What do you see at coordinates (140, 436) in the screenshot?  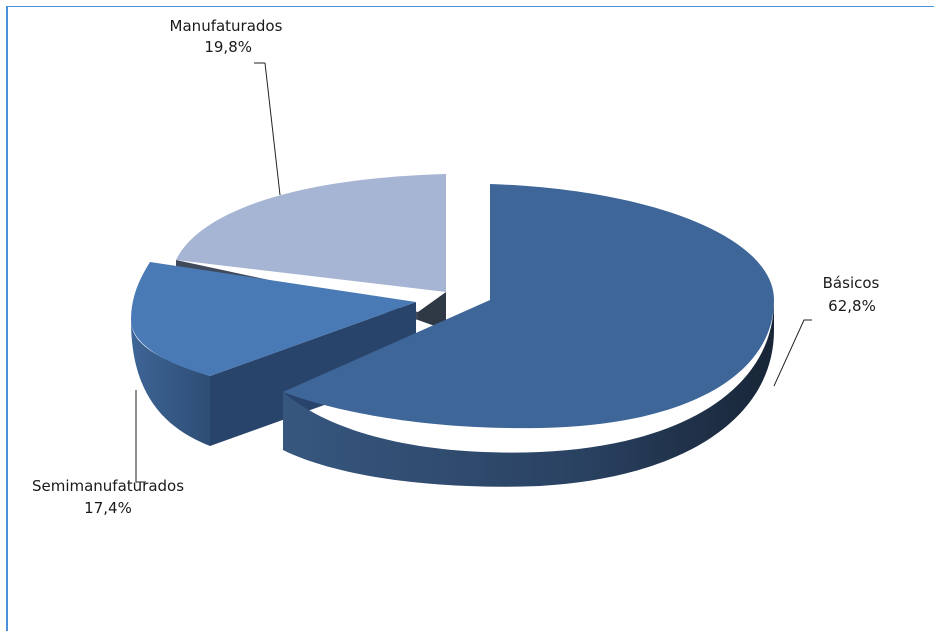 I see `leader-line-semimanufaturados` at bounding box center [140, 436].